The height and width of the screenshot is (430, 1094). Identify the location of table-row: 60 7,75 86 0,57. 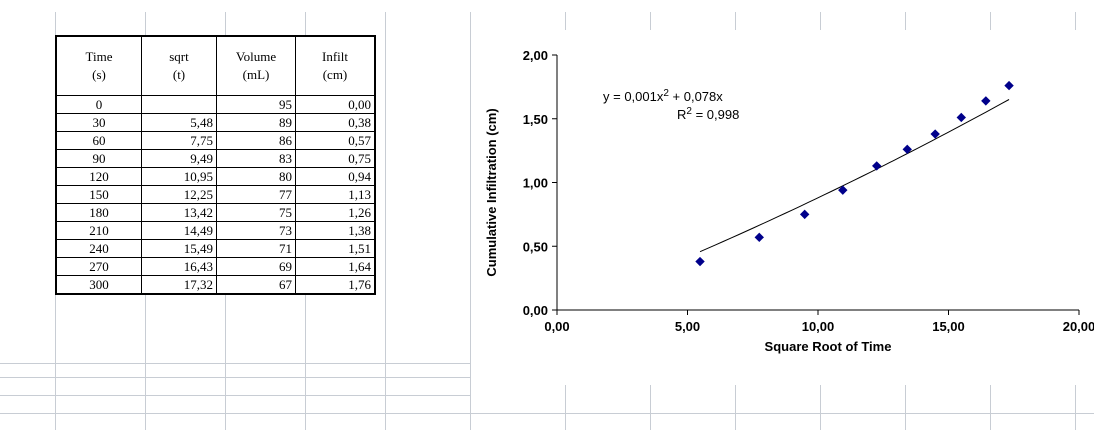
(215, 140).